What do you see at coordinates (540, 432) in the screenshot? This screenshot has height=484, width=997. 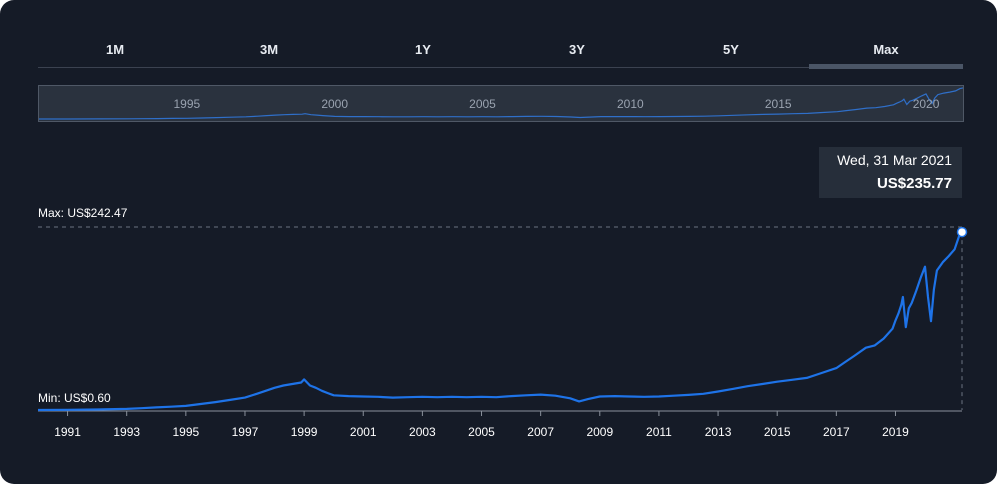 I see `x-tick-label: 2007` at bounding box center [540, 432].